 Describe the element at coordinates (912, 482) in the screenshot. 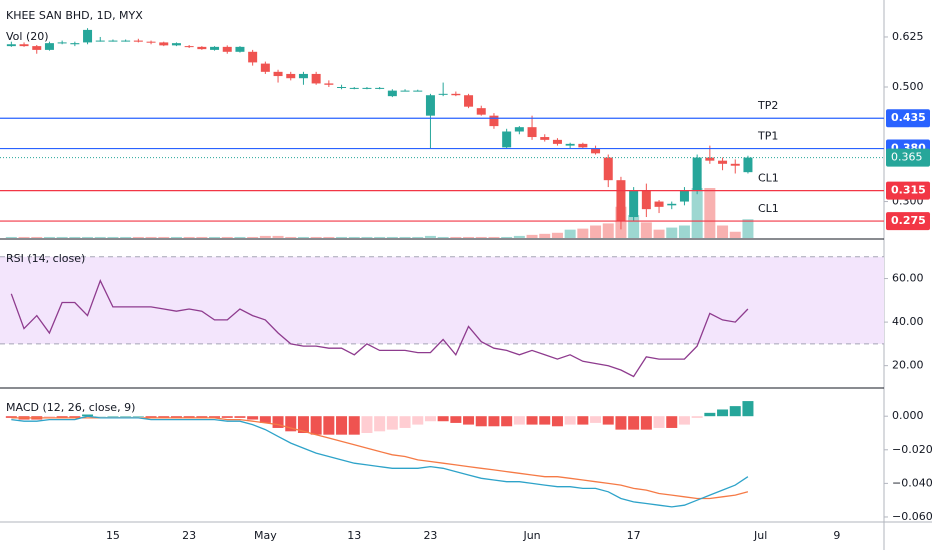

I see `y-tick-label: −0.040` at that location.